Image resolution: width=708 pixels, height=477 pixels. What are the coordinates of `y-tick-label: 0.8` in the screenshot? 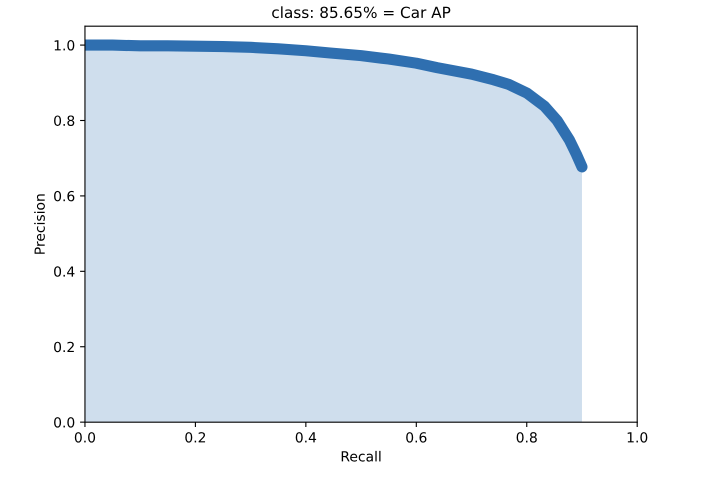 It's located at (64, 120).